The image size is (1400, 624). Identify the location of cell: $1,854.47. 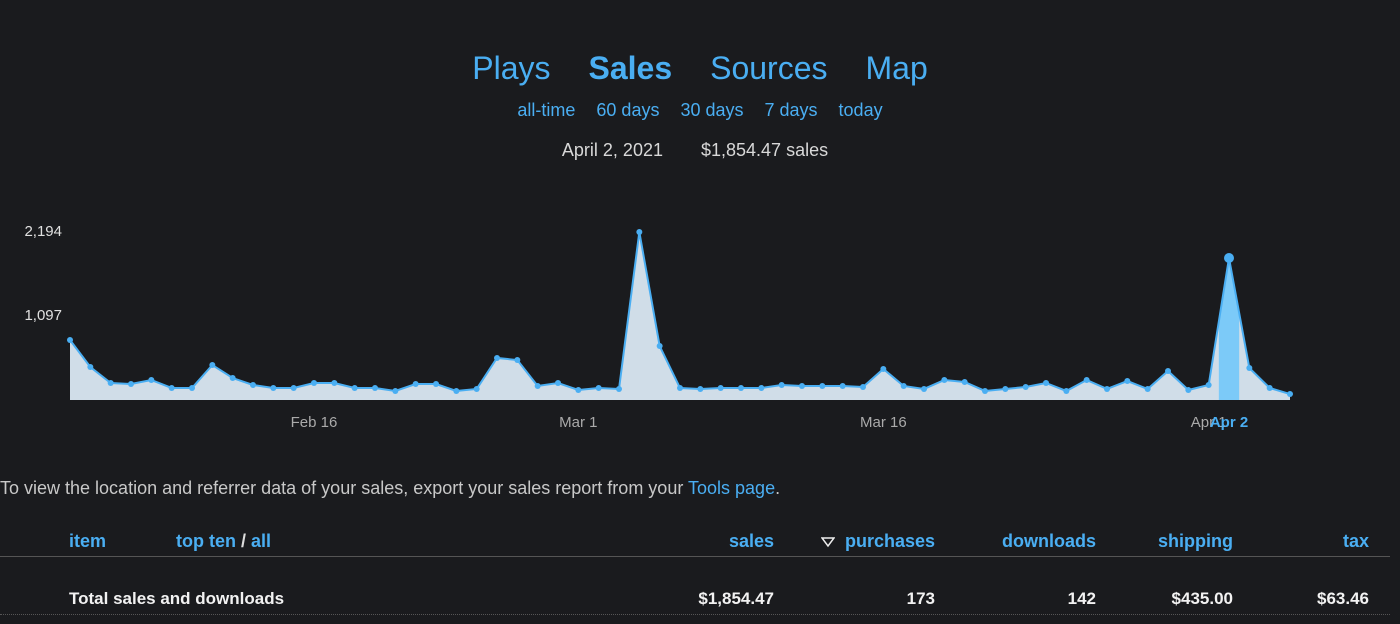
(736, 598).